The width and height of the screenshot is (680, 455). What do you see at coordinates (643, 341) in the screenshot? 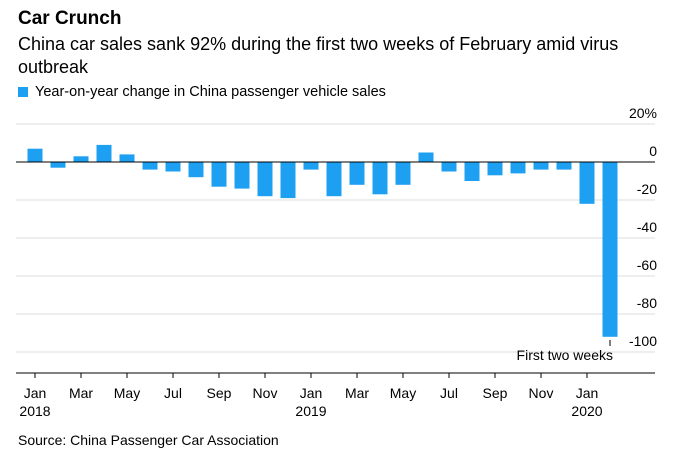
I see `y-tick-label: -100` at bounding box center [643, 341].